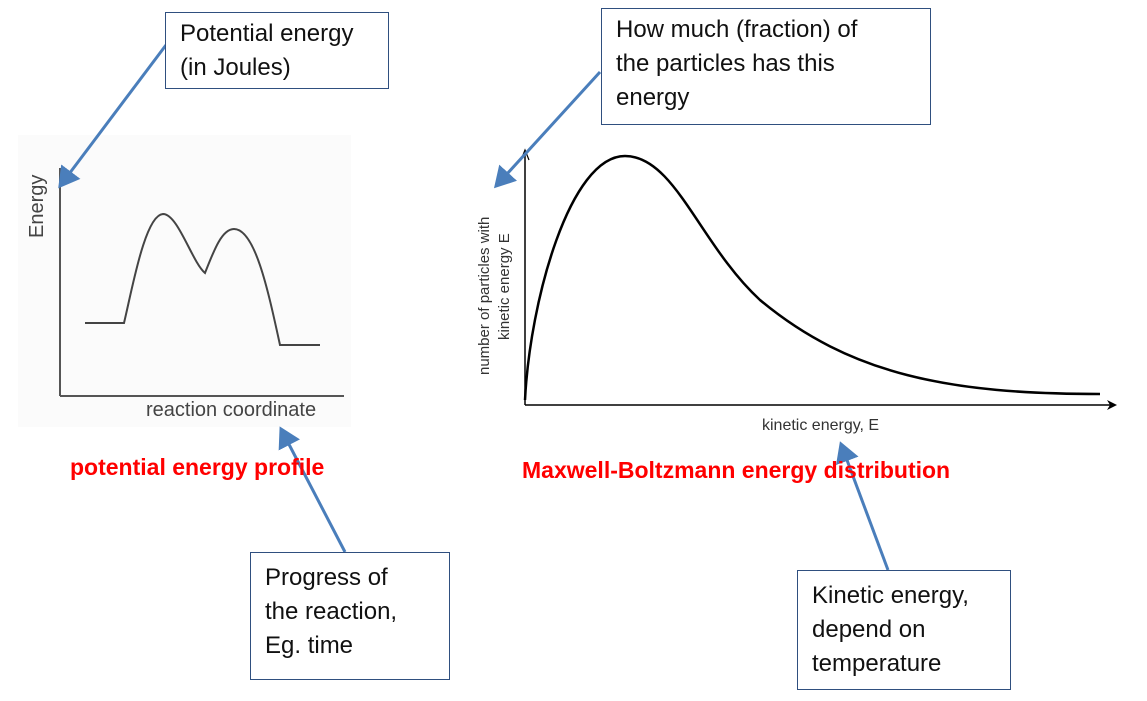  Describe the element at coordinates (202, 279) in the screenshot. I see `potential-energy-curve` at that location.